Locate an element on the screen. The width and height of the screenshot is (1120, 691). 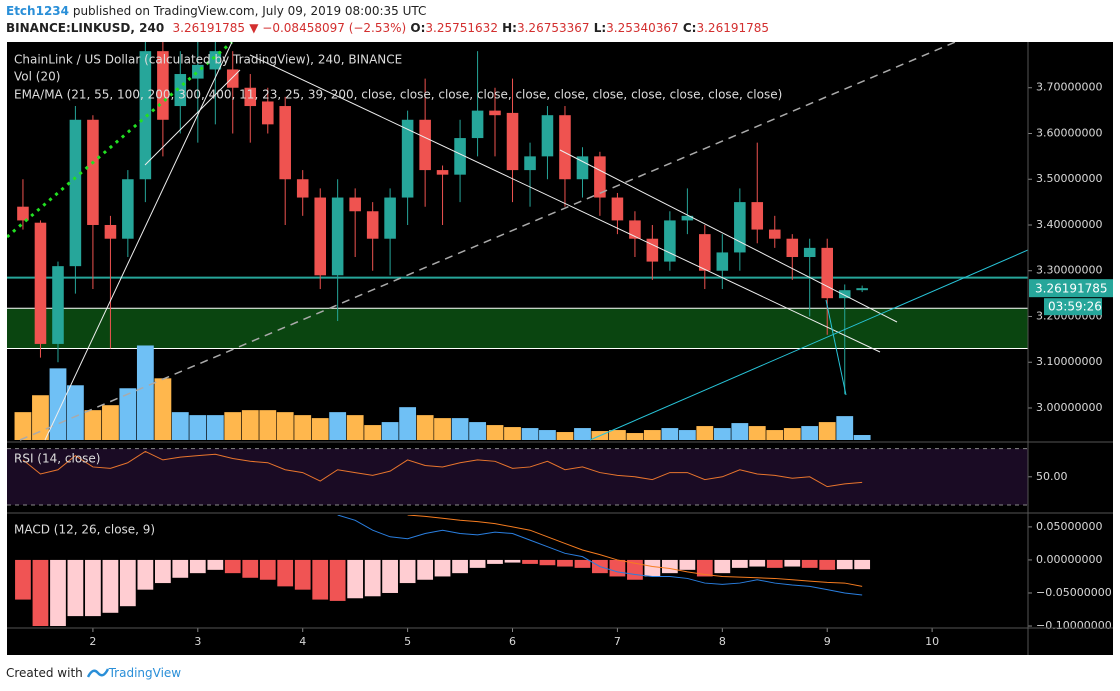
x-tick-label: 9 is located at coordinates (827, 641).